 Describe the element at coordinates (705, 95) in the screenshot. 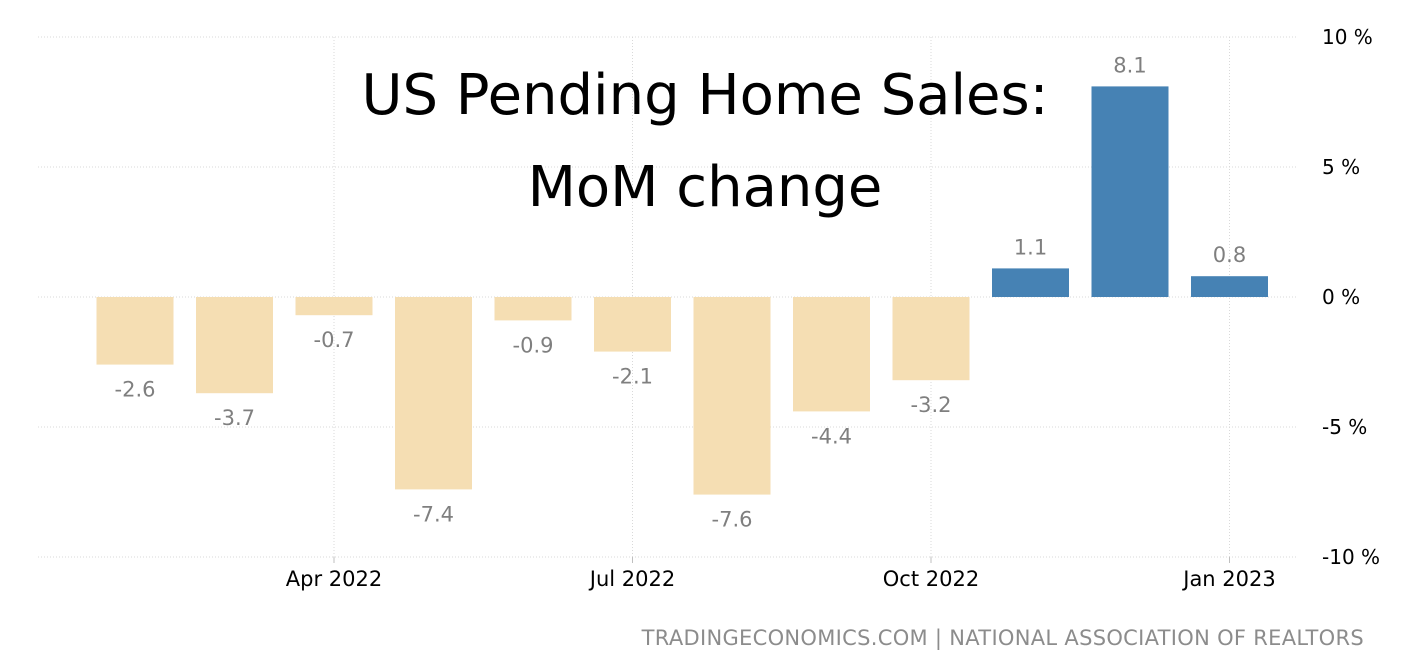

I see `chart-title-line: US Pending Home Sales:` at that location.